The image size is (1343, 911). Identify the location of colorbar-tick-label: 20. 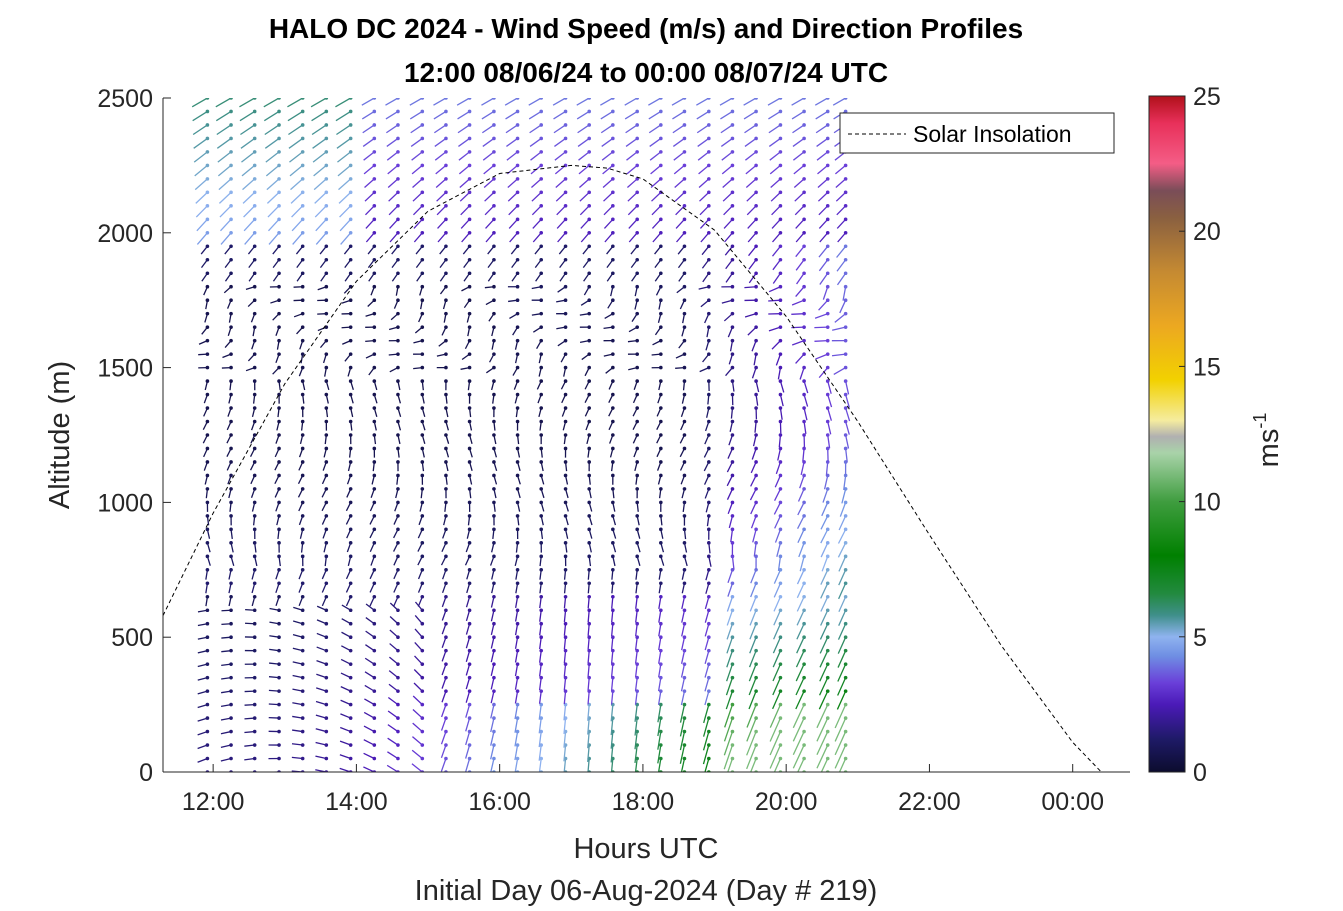
(1207, 232).